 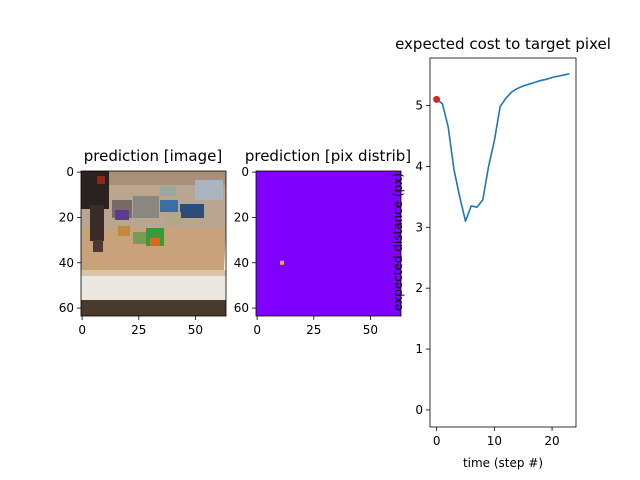 I want to click on image-y-tick-label: 40, so click(x=66, y=263).